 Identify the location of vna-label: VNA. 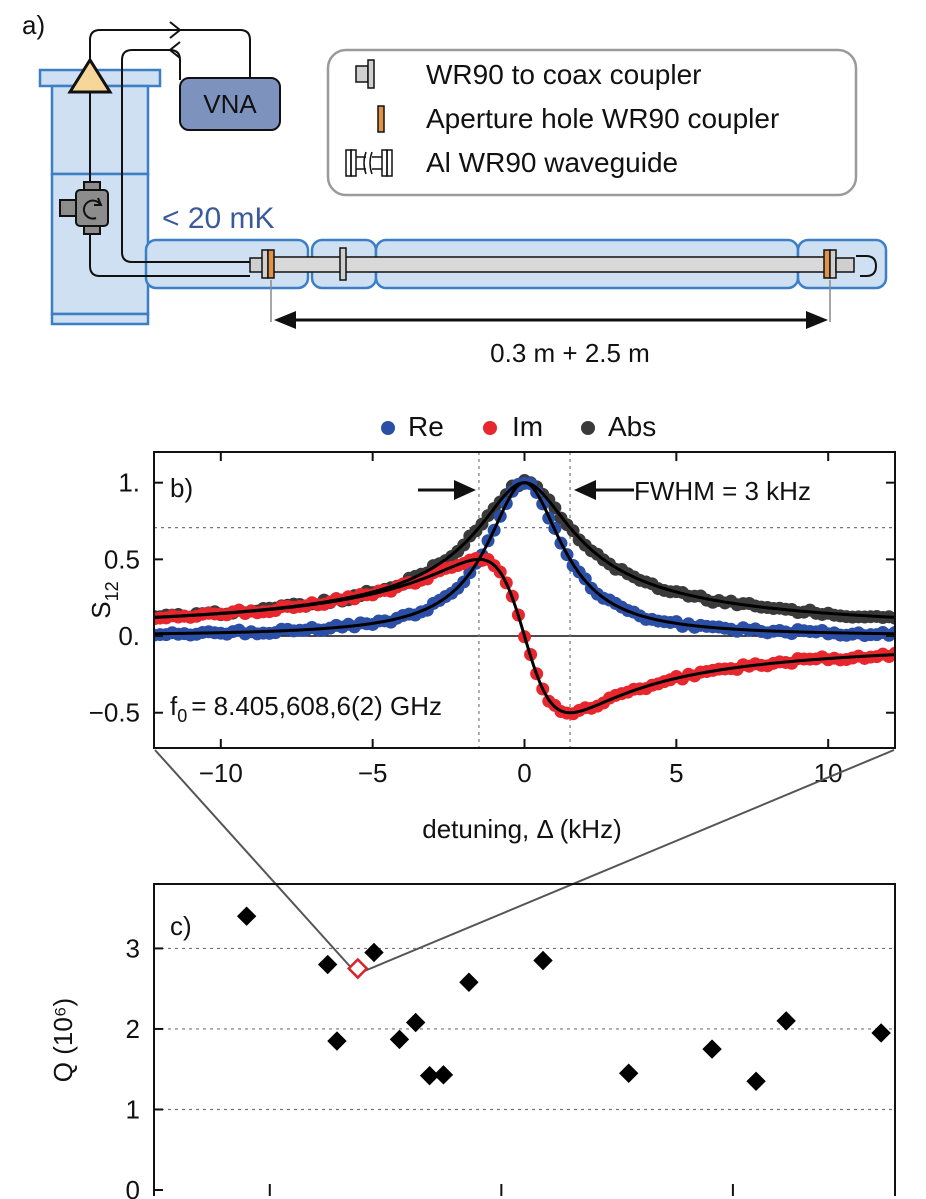
(230, 104).